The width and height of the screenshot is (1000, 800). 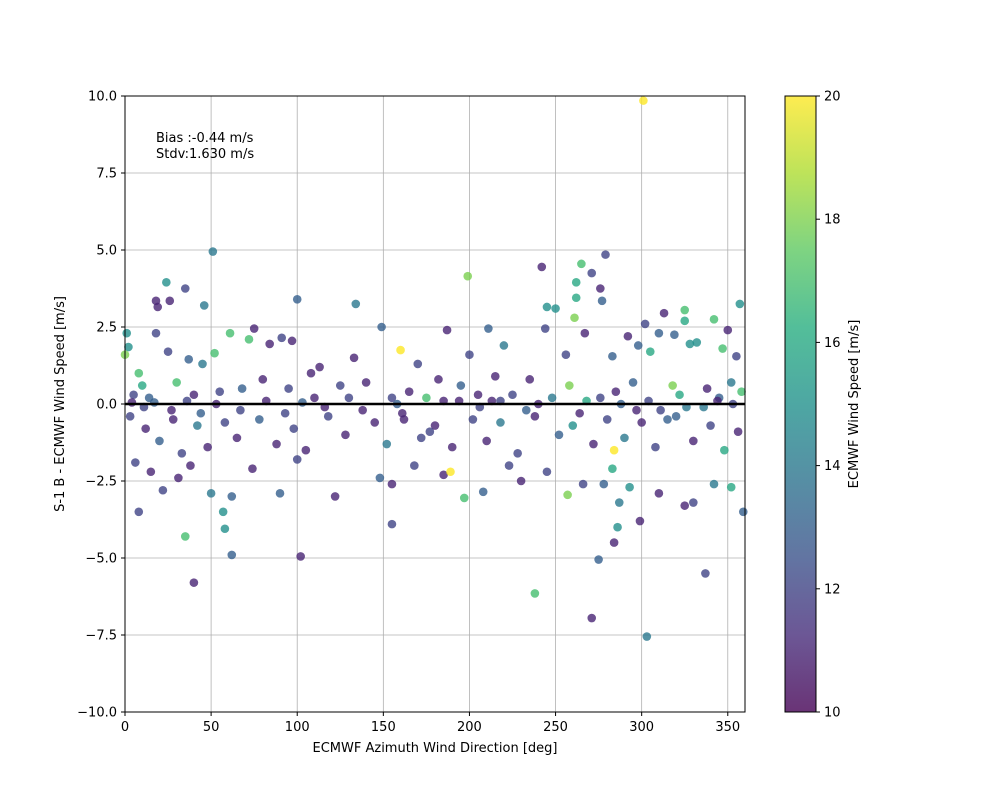 I want to click on y-tick-label: 0.0, so click(x=106, y=405).